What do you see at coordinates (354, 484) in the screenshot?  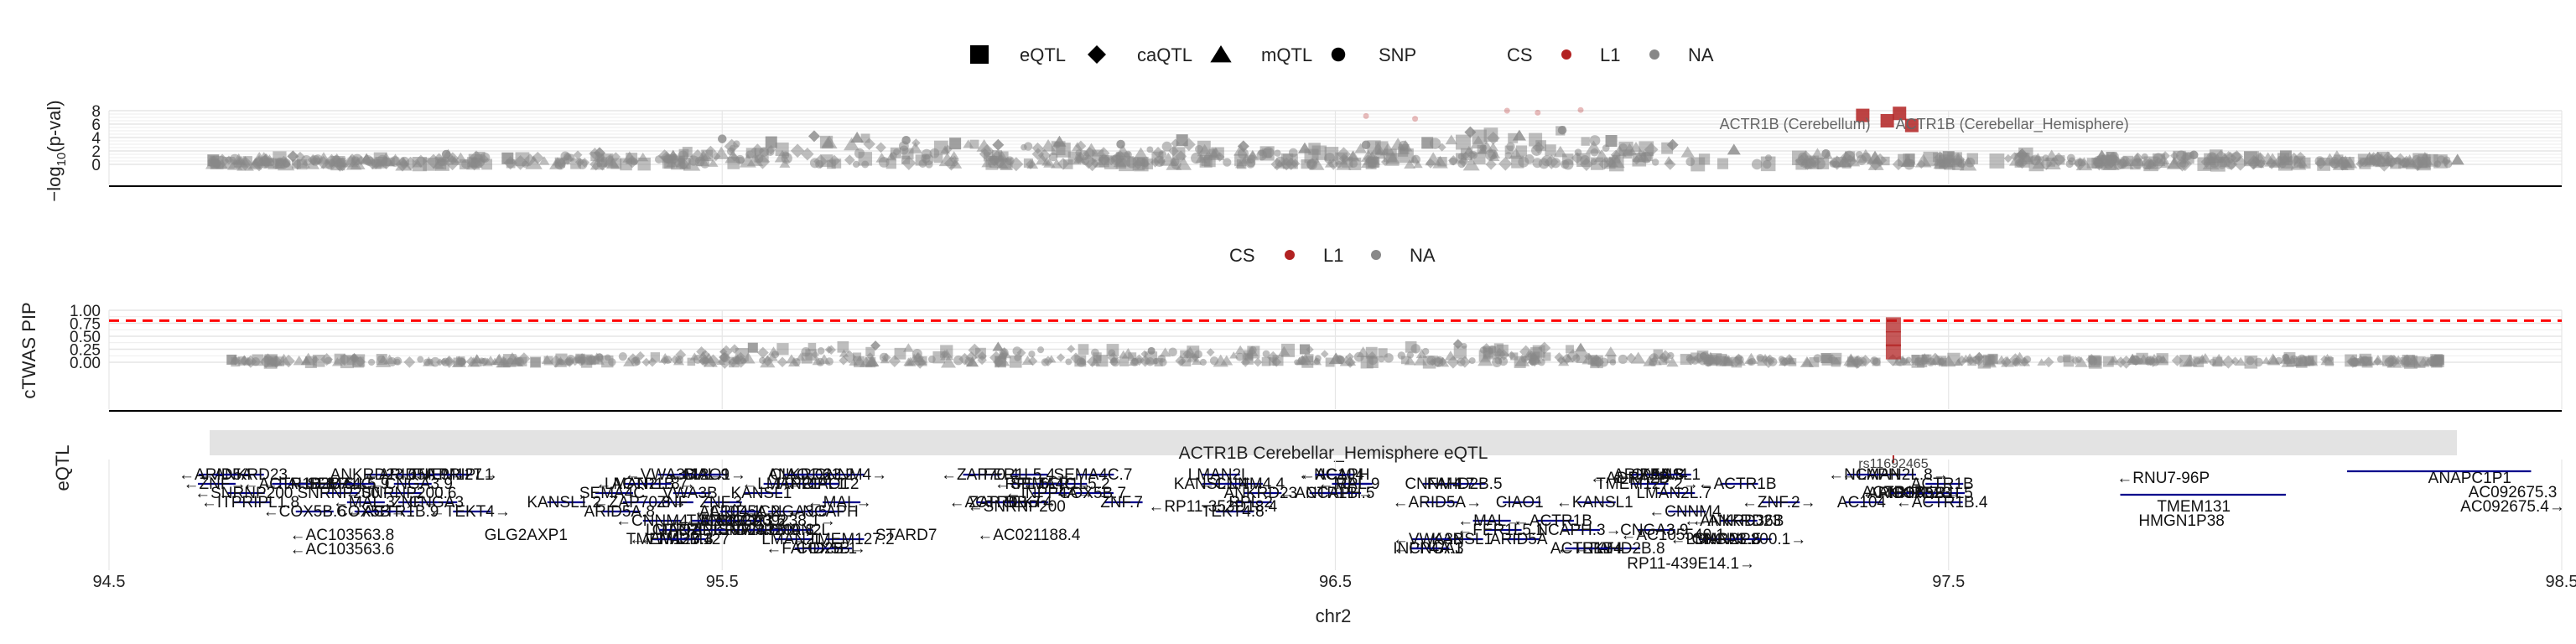 I see `gene-label: FER1L5.9` at bounding box center [354, 484].